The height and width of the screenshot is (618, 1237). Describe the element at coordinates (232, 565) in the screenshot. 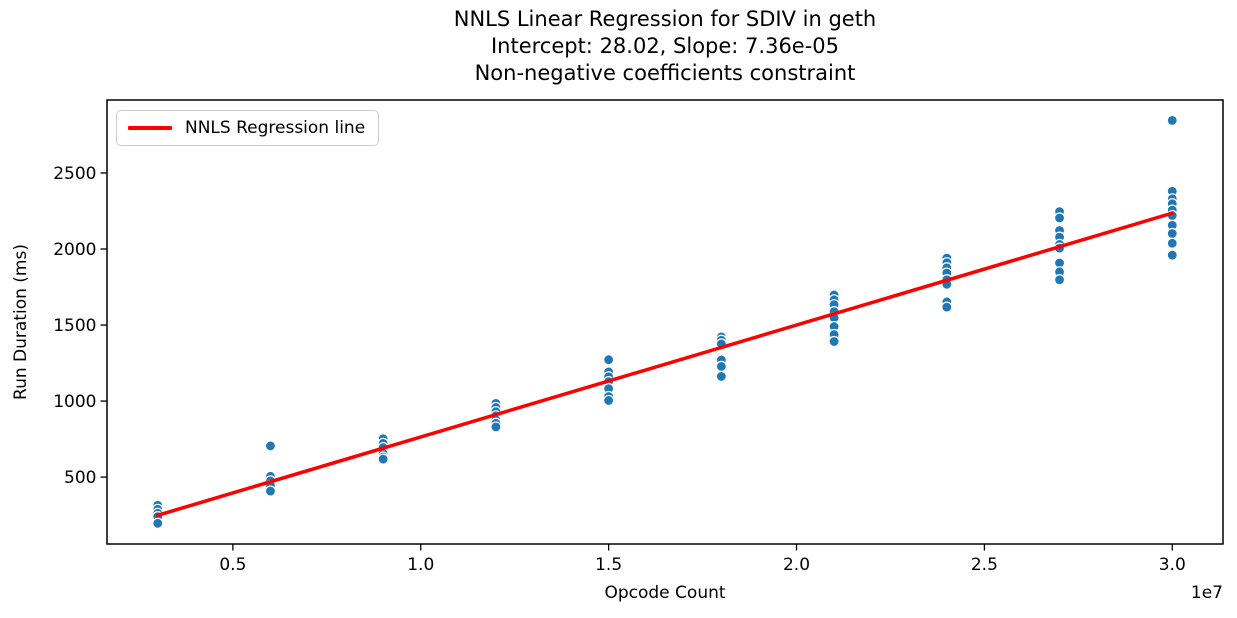

I see `x-tick-label: 0.5` at that location.